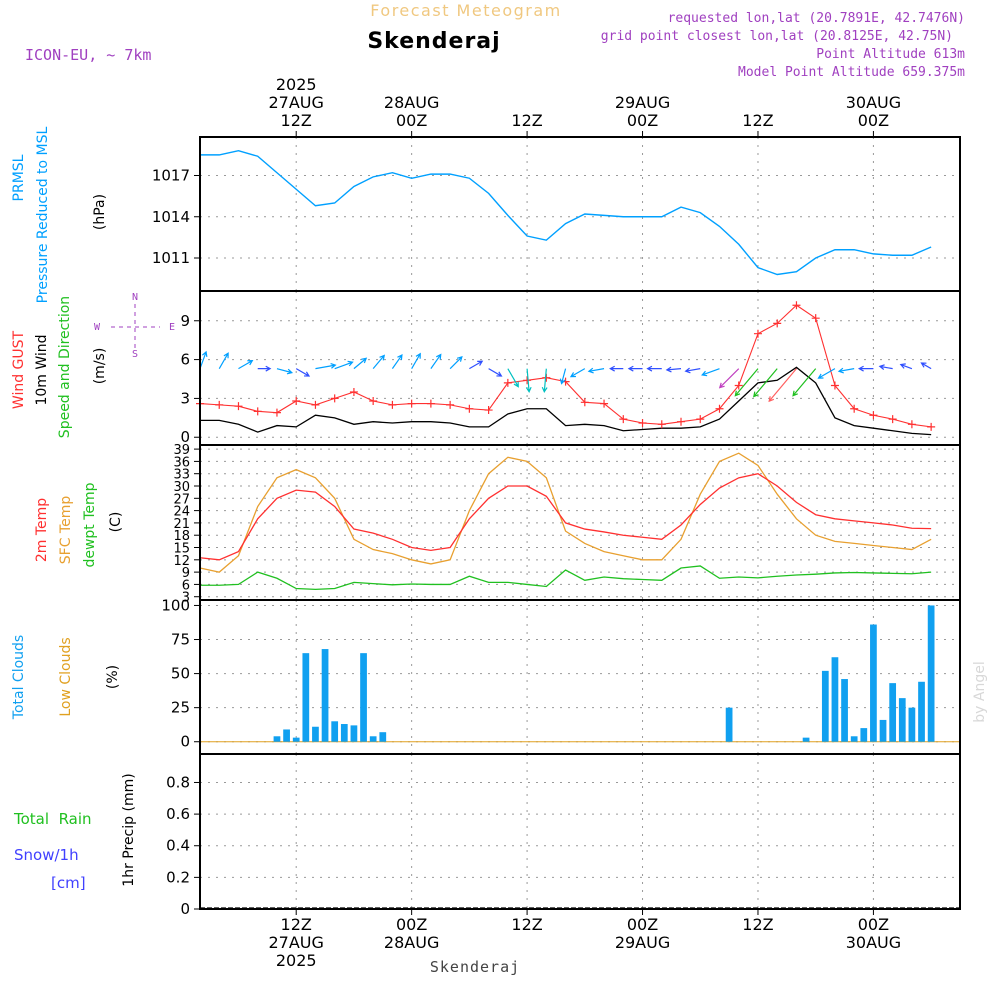 Image resolution: width=1000 pixels, height=1000 pixels. I want to click on chart-subtitle: Forecast Meteogram, so click(465, 10).